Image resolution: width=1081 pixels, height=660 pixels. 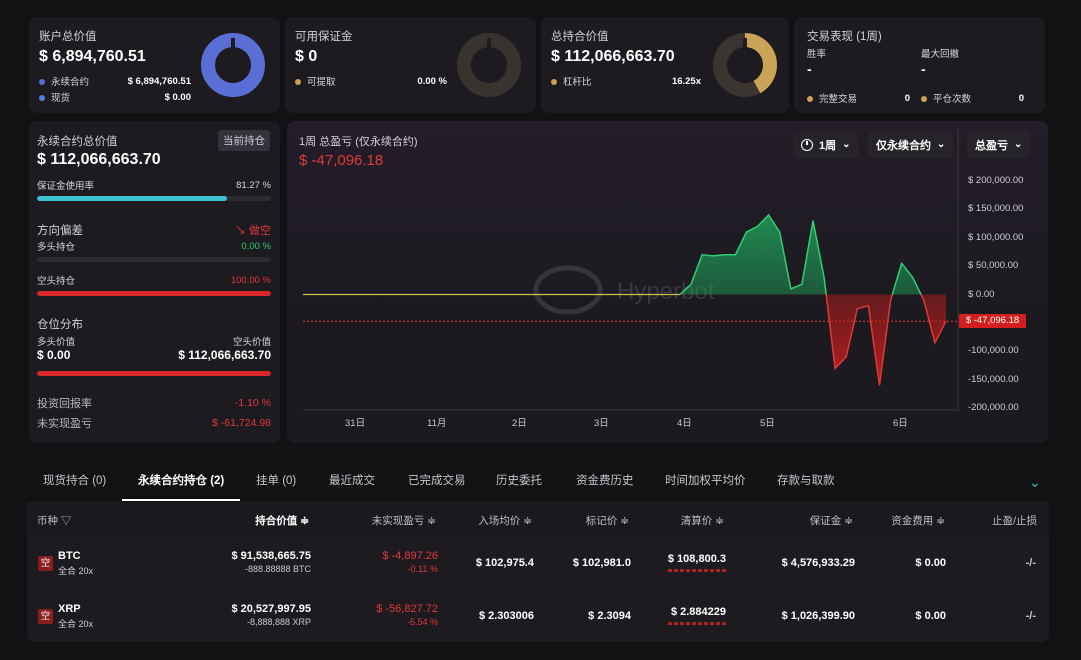 What do you see at coordinates (702, 521) in the screenshot?
I see `column-header-5: 清算价 ≑` at bounding box center [702, 521].